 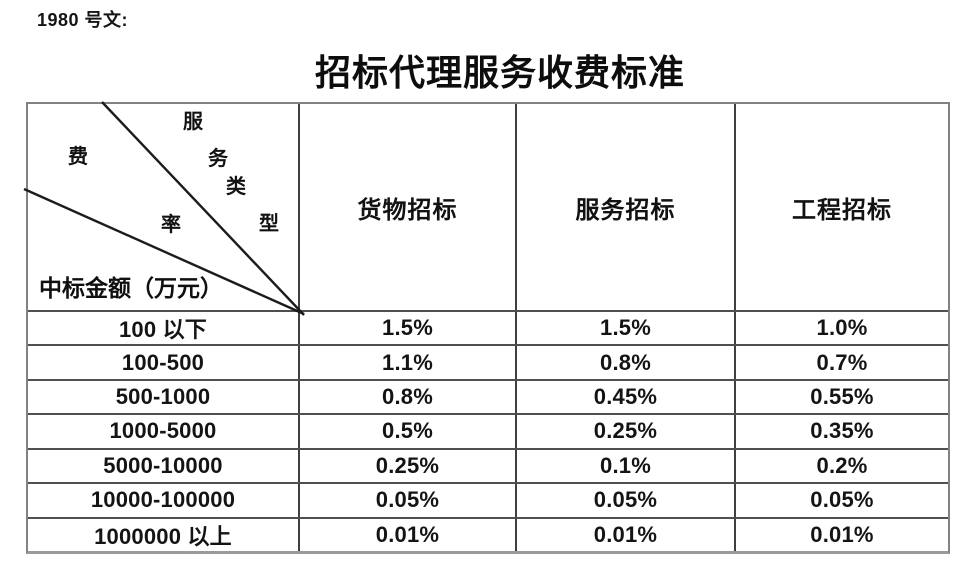 I want to click on table-row: 1000-5000 0.5% 0.25% 0.35%, so click(x=488, y=430).